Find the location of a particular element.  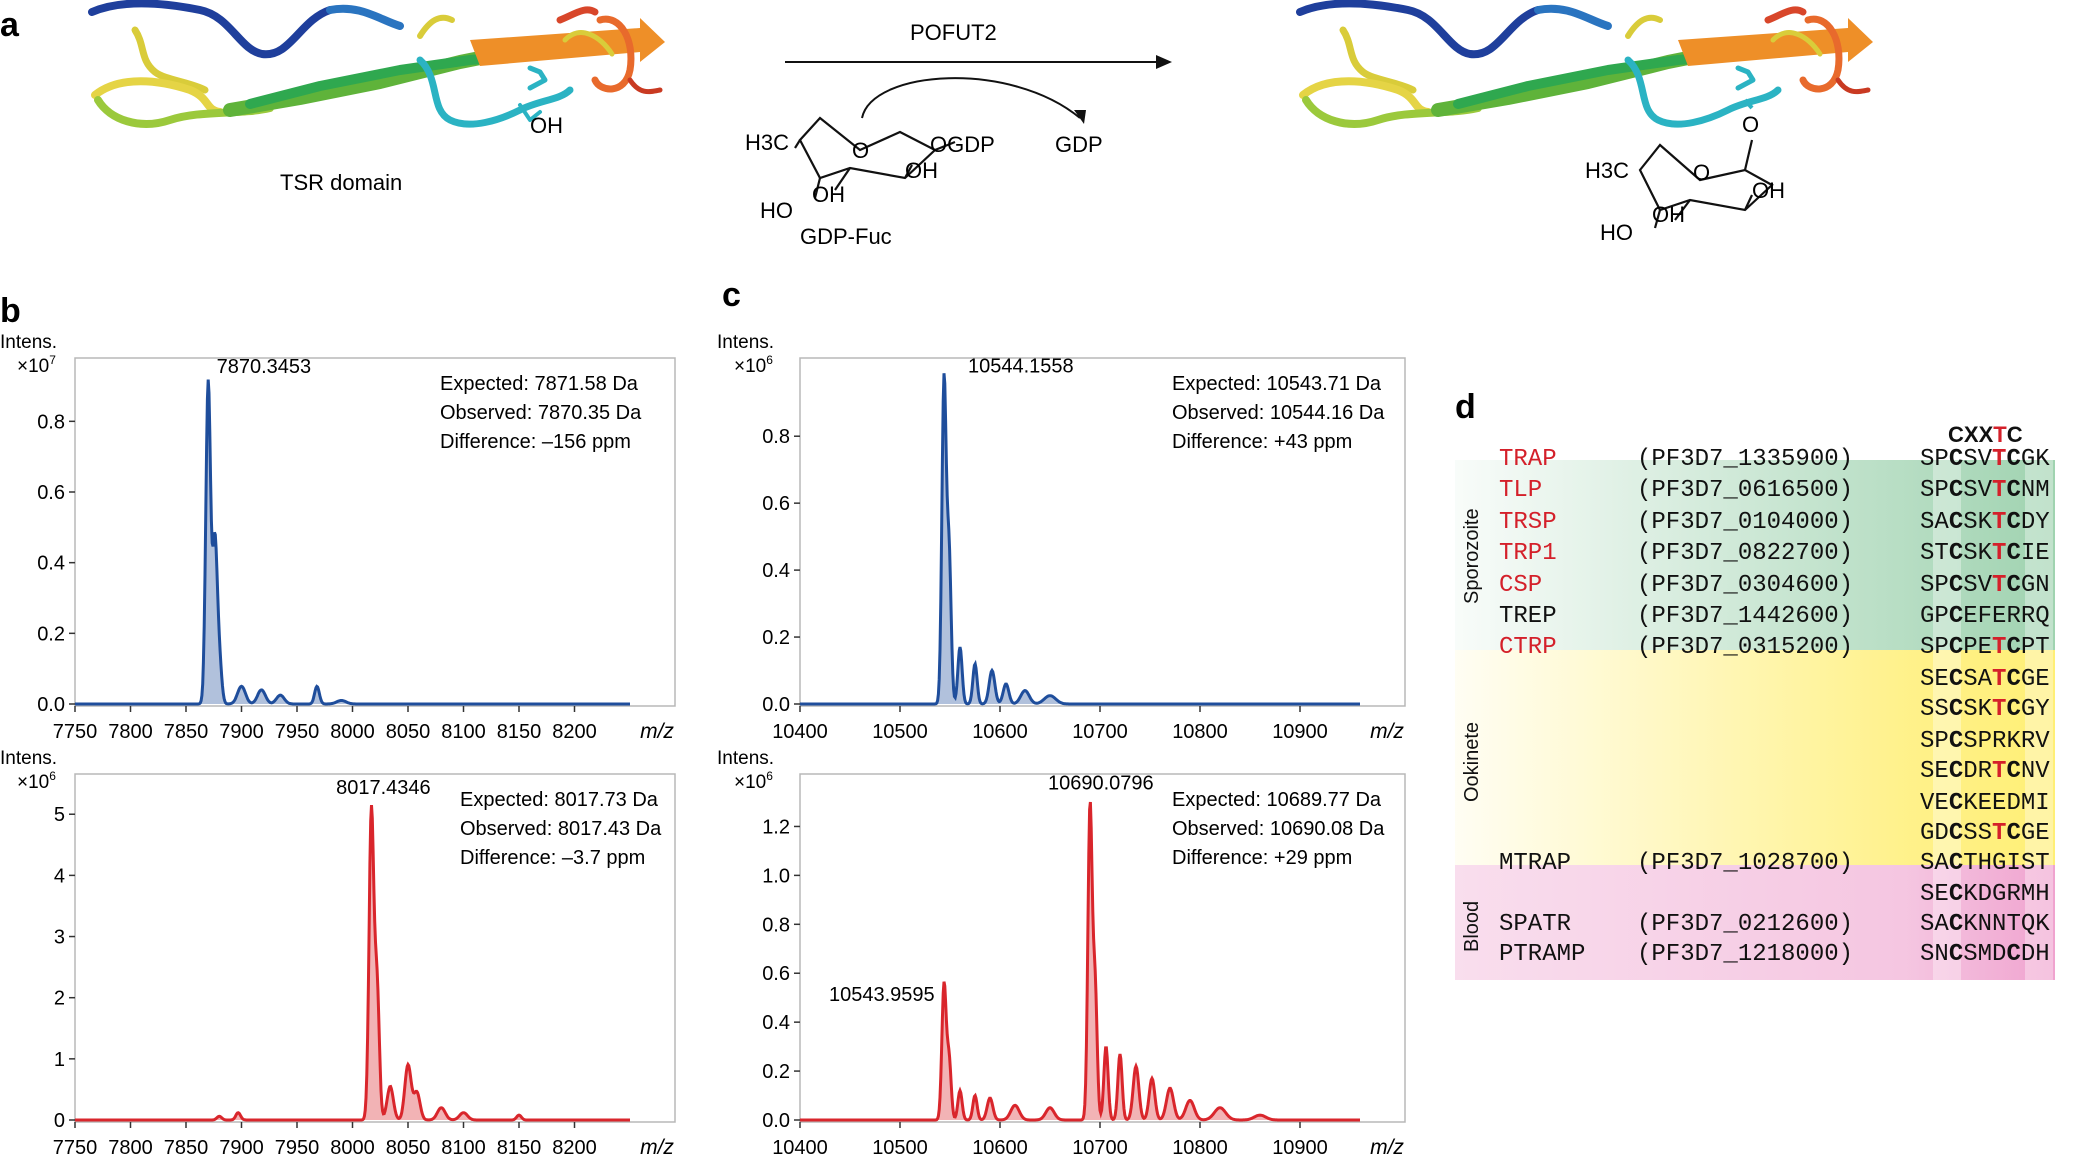

mass-annotation: Observed: 8017.43 Da is located at coordinates (561, 829).